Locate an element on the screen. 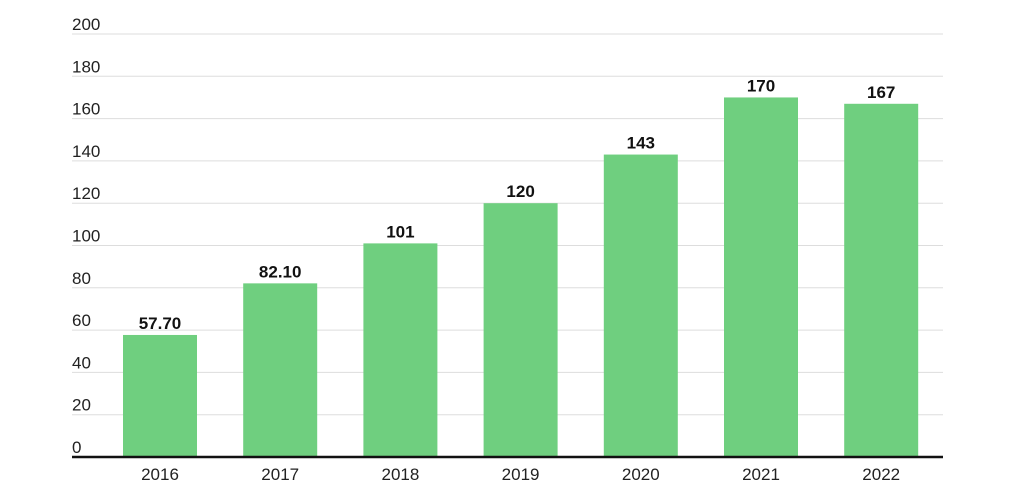 This screenshot has width=1024, height=502. y-tick-label-140: 140 is located at coordinates (86, 151).